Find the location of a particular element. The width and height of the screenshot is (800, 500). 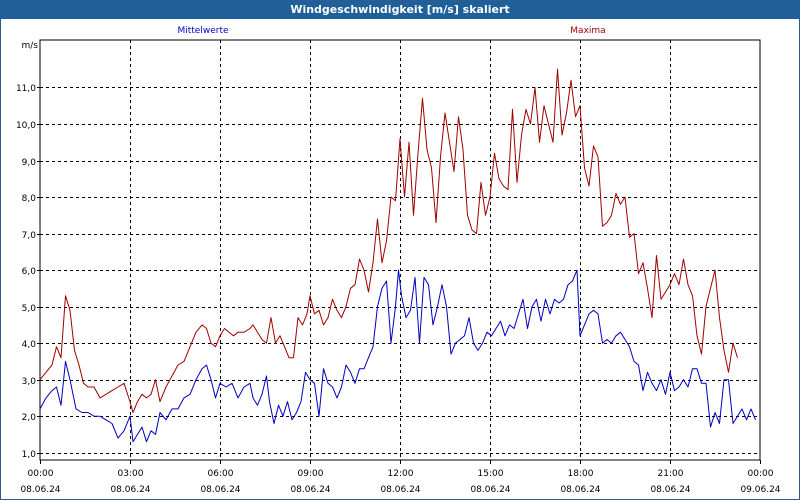

y-tick-label: 6,0 is located at coordinates (29, 272).